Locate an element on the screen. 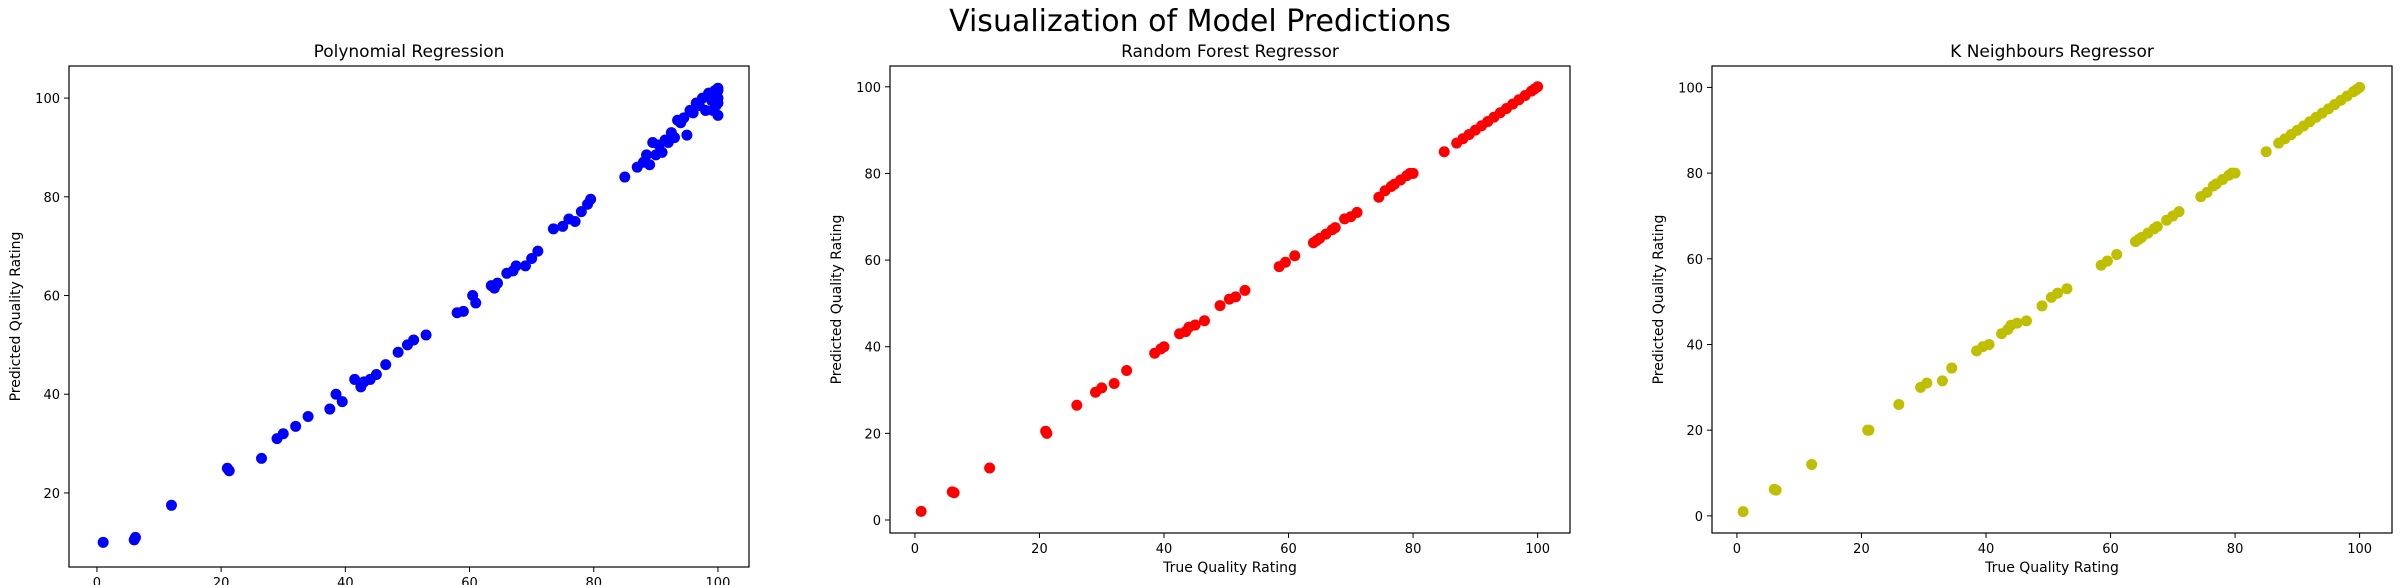  x-tick-label: 80 is located at coordinates (1413, 549).